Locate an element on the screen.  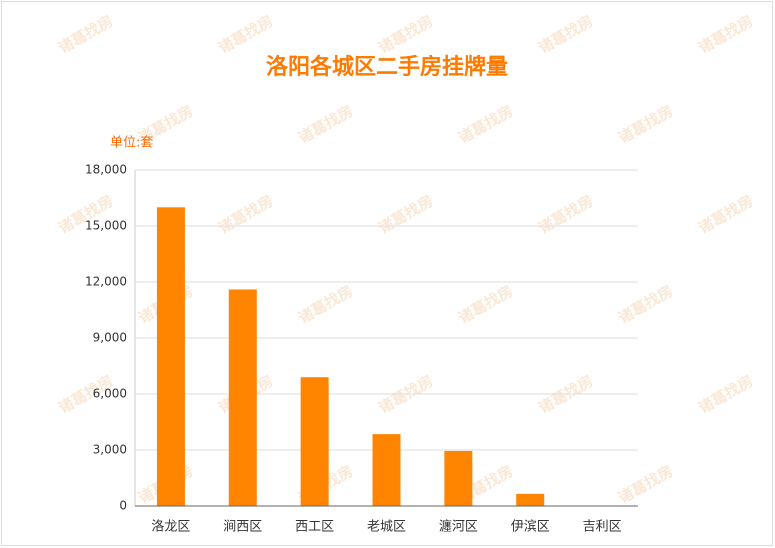
x-tick-label: 洛龙区 is located at coordinates (170, 527).